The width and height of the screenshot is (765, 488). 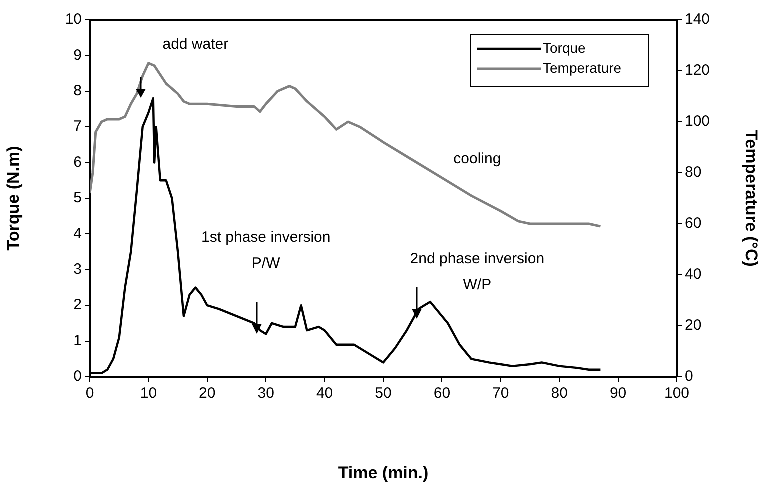 I want to click on x-tick-label: 70, so click(x=501, y=393).